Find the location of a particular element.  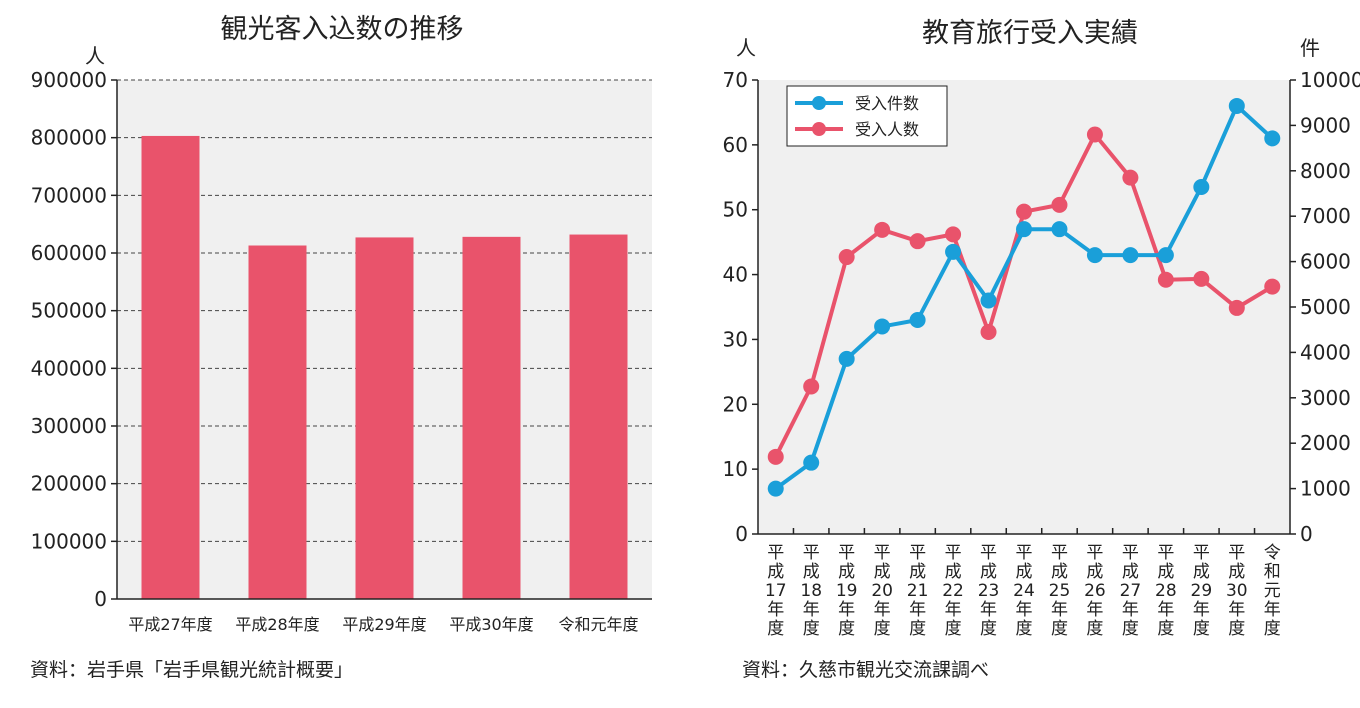

line-chart-x-label-char: 28 is located at coordinates (1166, 591).